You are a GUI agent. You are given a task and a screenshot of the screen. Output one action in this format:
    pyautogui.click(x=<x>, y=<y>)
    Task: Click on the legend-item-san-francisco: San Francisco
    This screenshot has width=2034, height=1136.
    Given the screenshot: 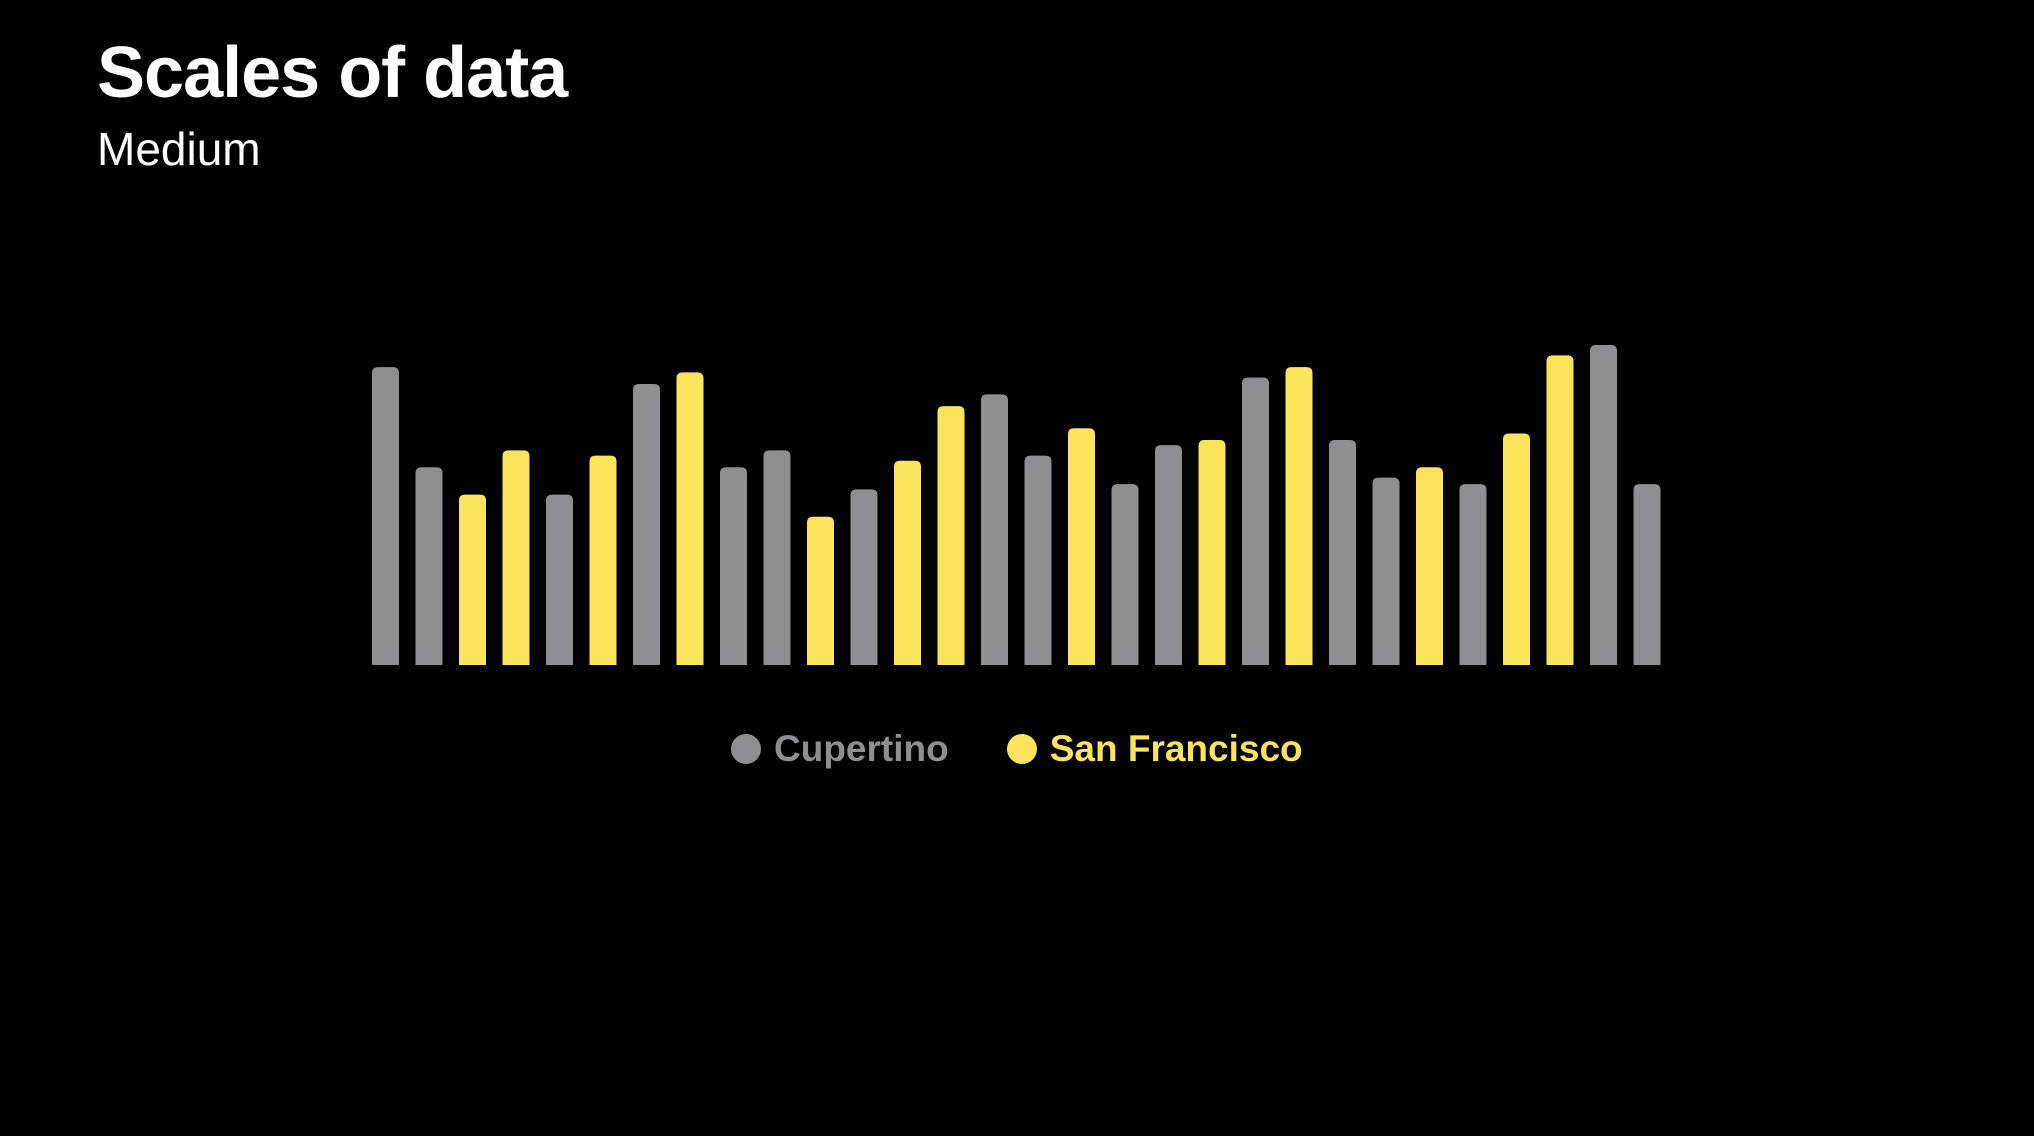 What is the action you would take?
    pyautogui.click(x=1154, y=749)
    